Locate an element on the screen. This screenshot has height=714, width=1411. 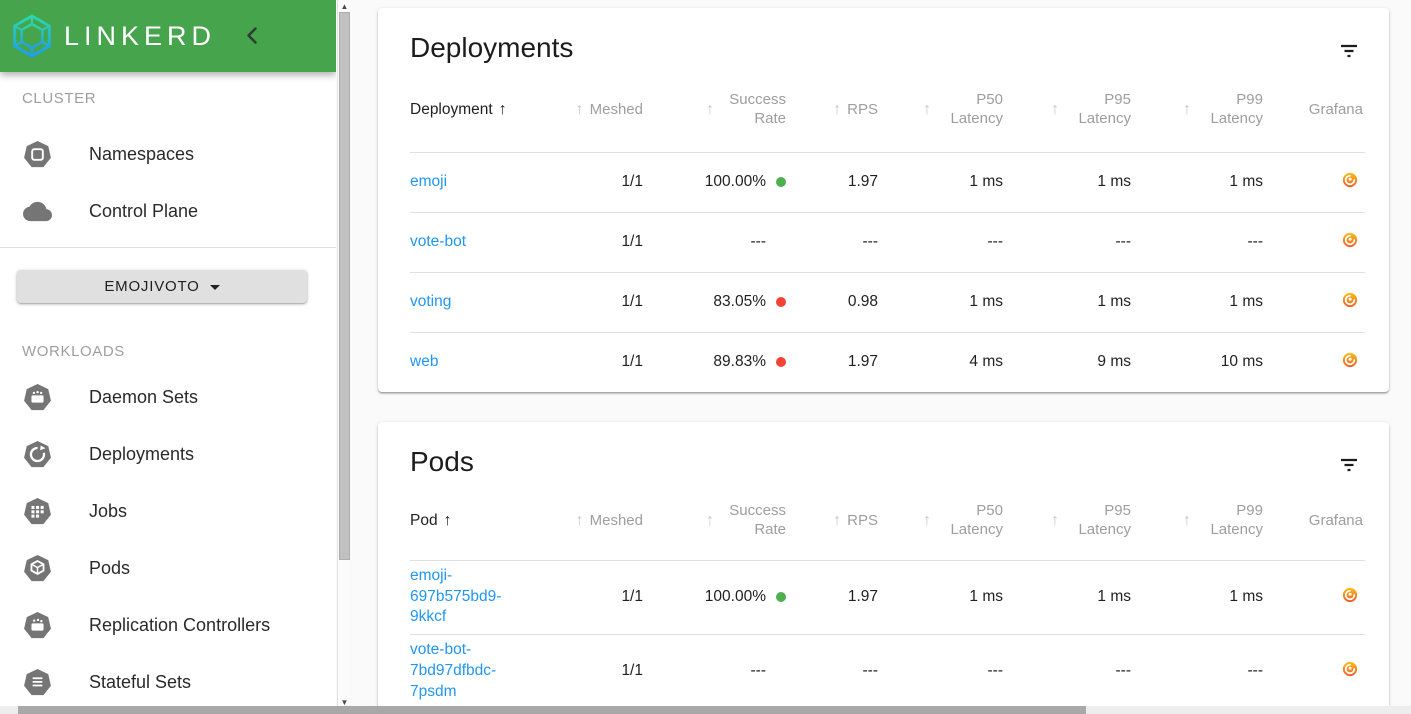
chevron-left-icon is located at coordinates (252, 35).